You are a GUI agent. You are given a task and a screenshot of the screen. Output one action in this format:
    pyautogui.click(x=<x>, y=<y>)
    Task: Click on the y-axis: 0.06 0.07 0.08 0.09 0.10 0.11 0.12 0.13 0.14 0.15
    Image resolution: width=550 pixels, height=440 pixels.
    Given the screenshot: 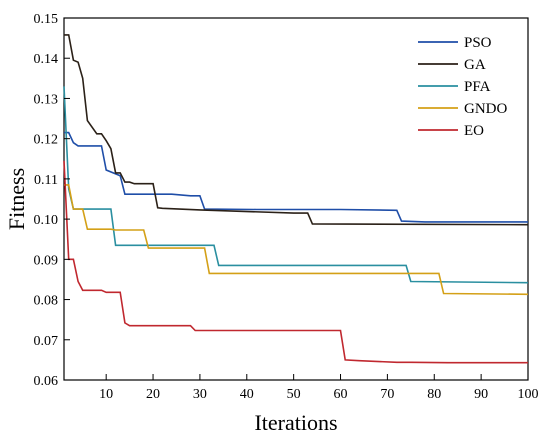 What is the action you would take?
    pyautogui.click(x=52, y=200)
    